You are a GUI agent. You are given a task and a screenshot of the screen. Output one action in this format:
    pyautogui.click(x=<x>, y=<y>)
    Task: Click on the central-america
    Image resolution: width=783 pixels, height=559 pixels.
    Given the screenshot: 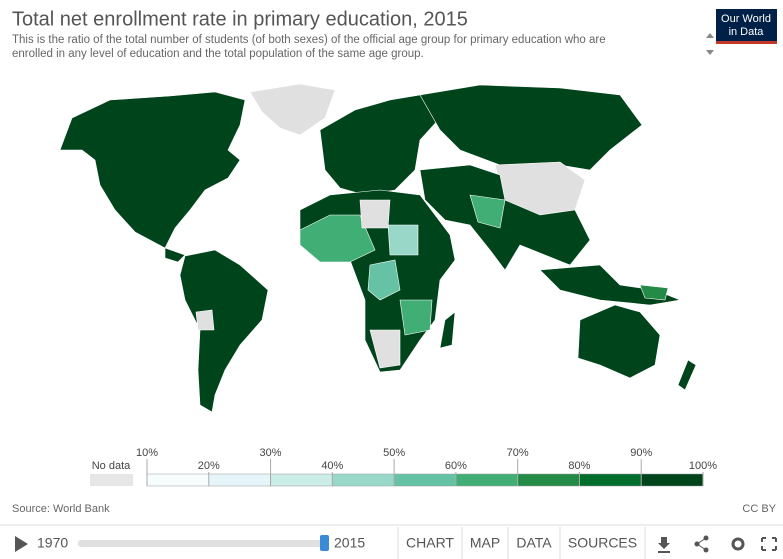 What is the action you would take?
    pyautogui.click(x=175, y=255)
    